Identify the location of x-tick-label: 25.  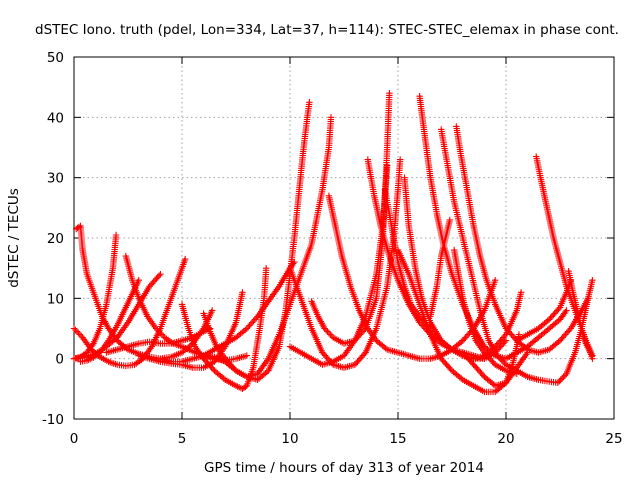
(613, 439).